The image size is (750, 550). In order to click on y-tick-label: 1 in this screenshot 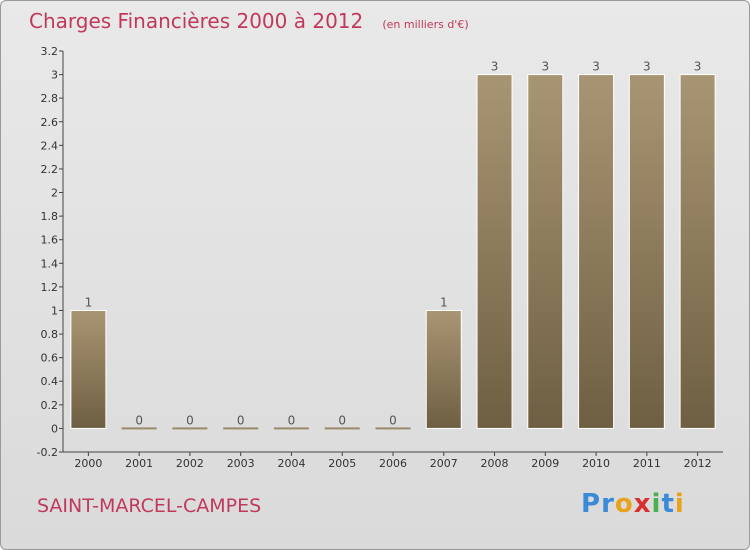, I will do `click(54, 310)`.